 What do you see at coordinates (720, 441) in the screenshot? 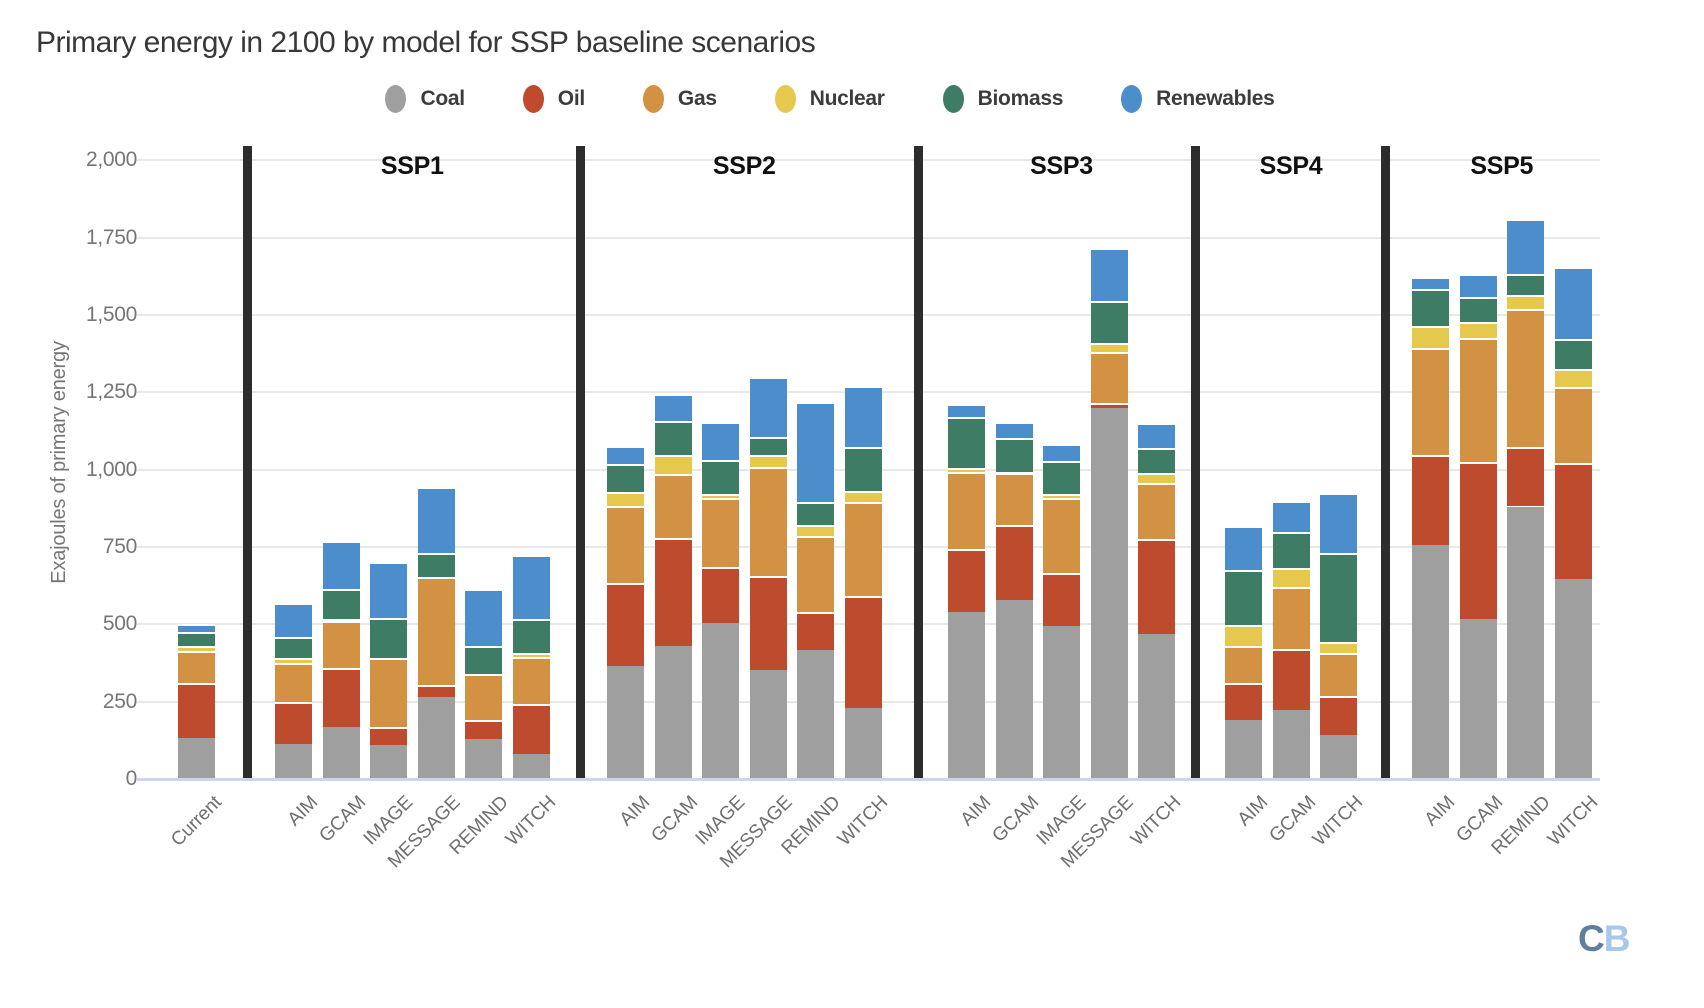
I see `segment-ssp2-image-renewables` at bounding box center [720, 441].